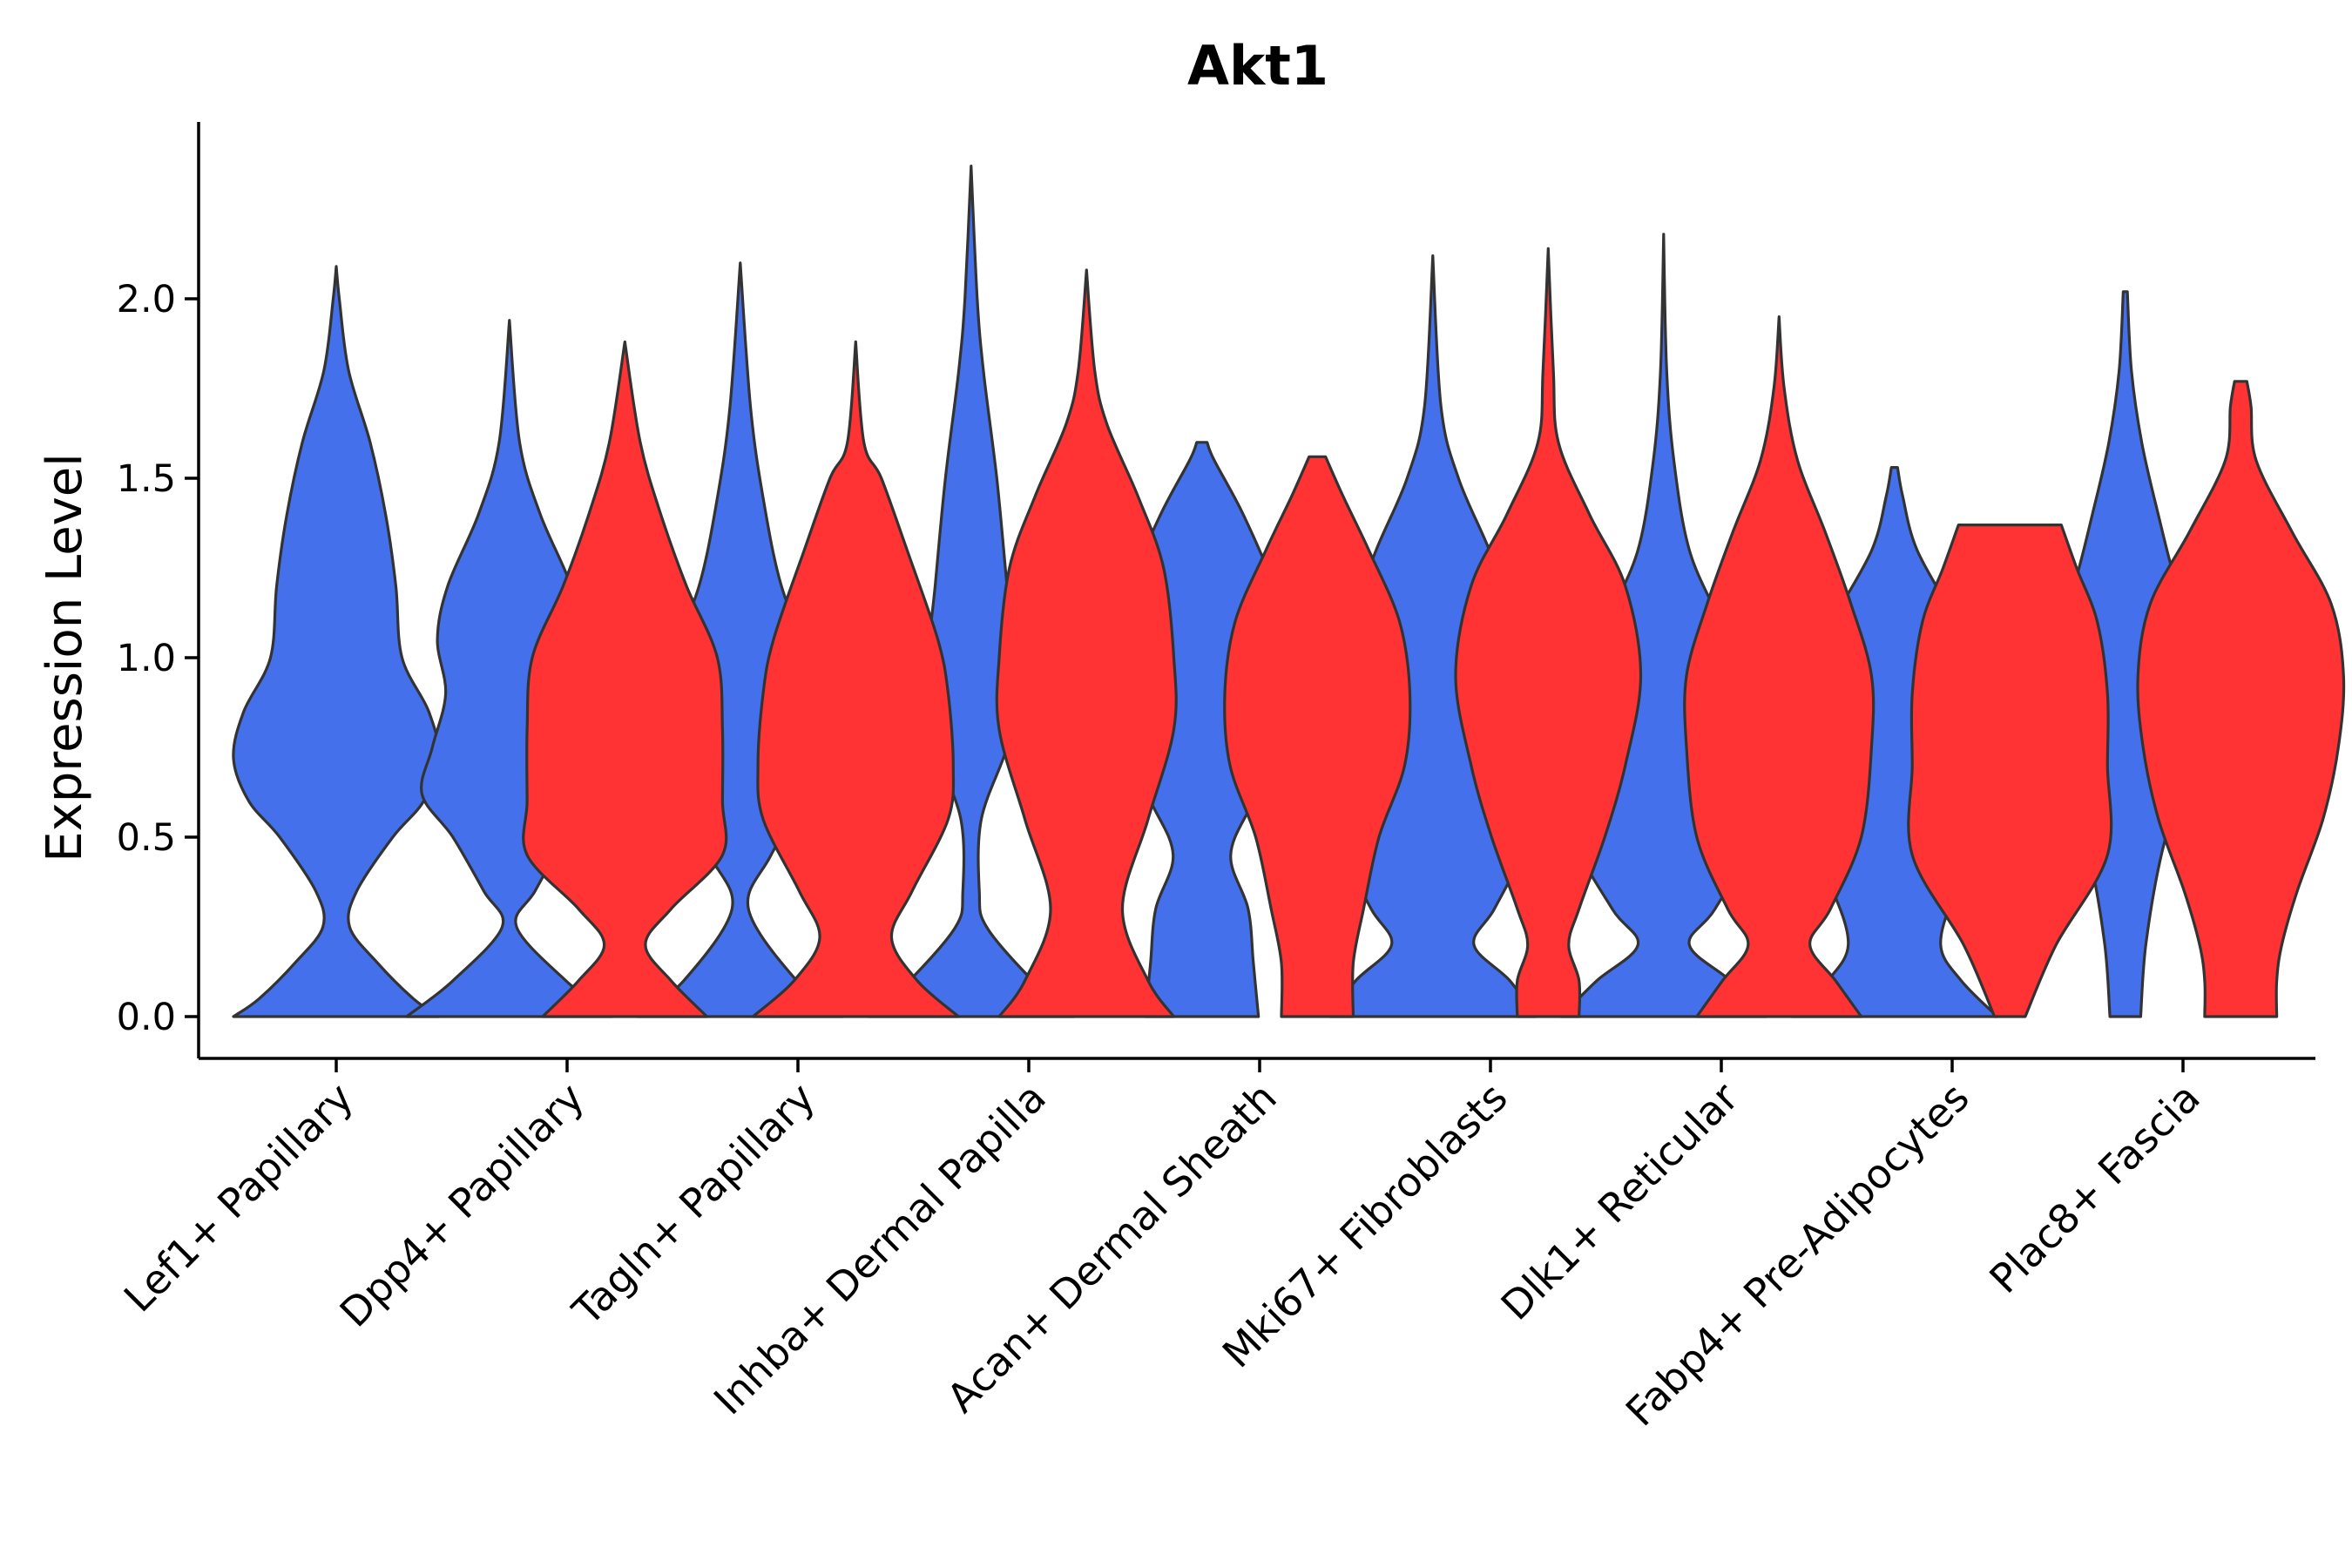  Describe the element at coordinates (146, 299) in the screenshot. I see `y-tick-label-4: 2.0` at that location.